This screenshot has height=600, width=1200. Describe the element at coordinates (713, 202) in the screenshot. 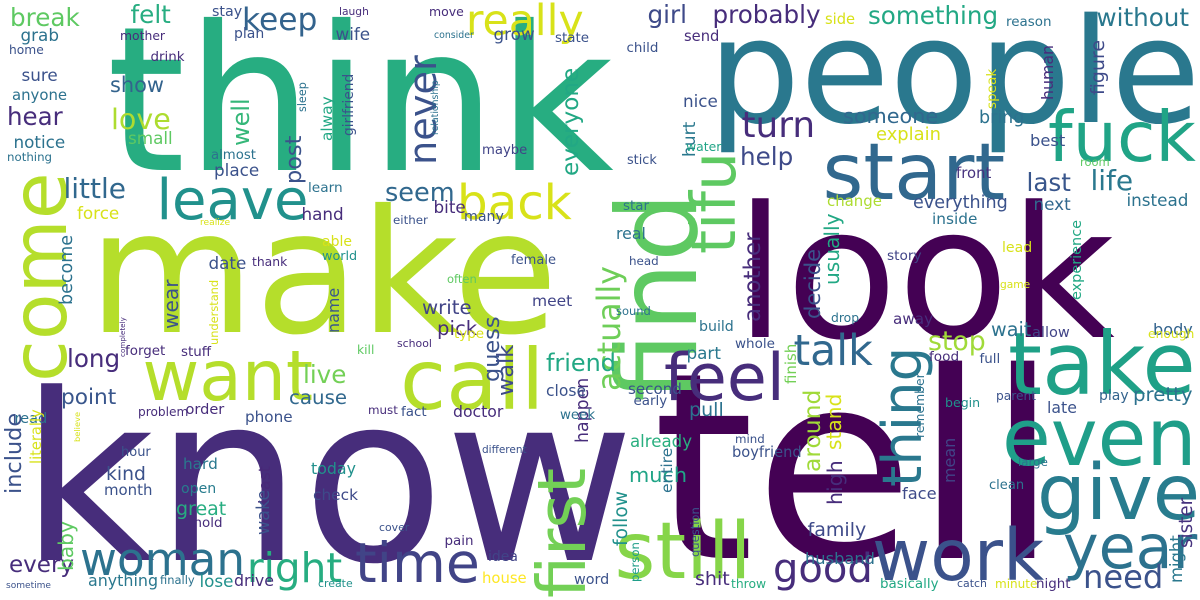

I see `word-tifu: tifu` at that location.